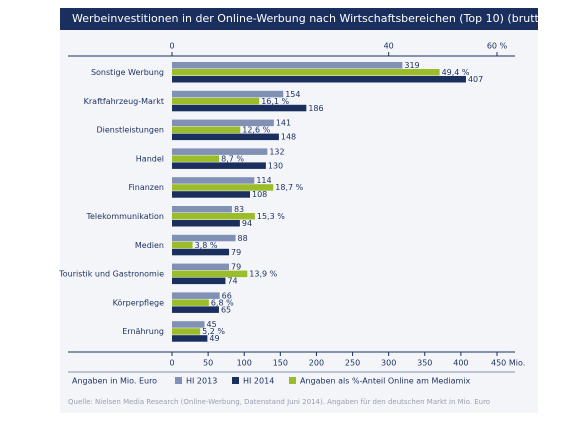 The height and width of the screenshot is (431, 580). I want to click on value-label: 88, so click(243, 238).